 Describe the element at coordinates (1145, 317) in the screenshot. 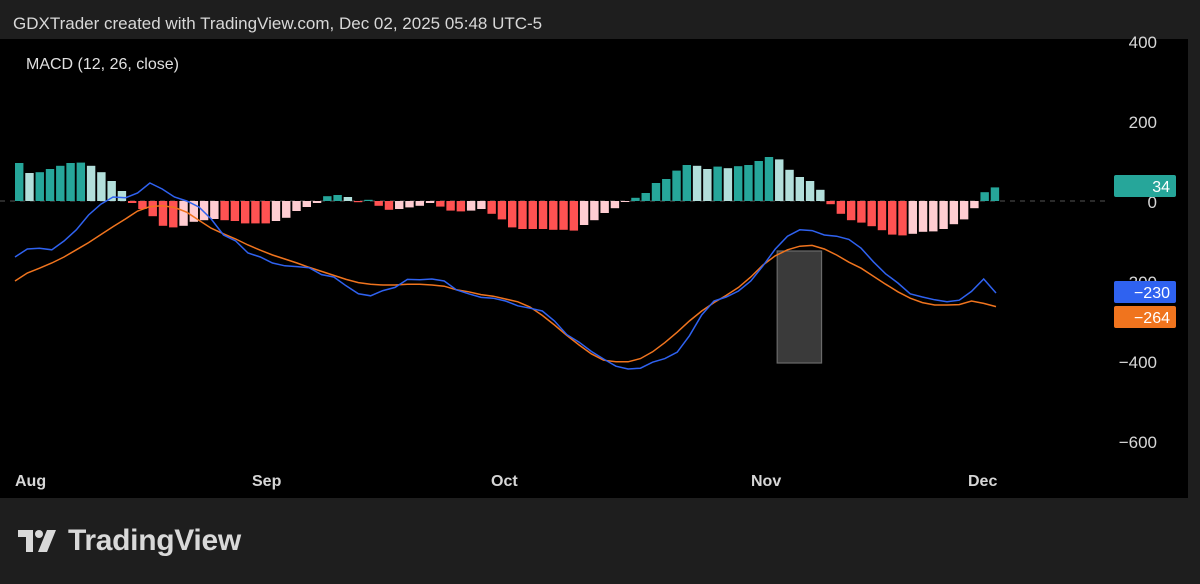

I see `signal-price-tag` at that location.